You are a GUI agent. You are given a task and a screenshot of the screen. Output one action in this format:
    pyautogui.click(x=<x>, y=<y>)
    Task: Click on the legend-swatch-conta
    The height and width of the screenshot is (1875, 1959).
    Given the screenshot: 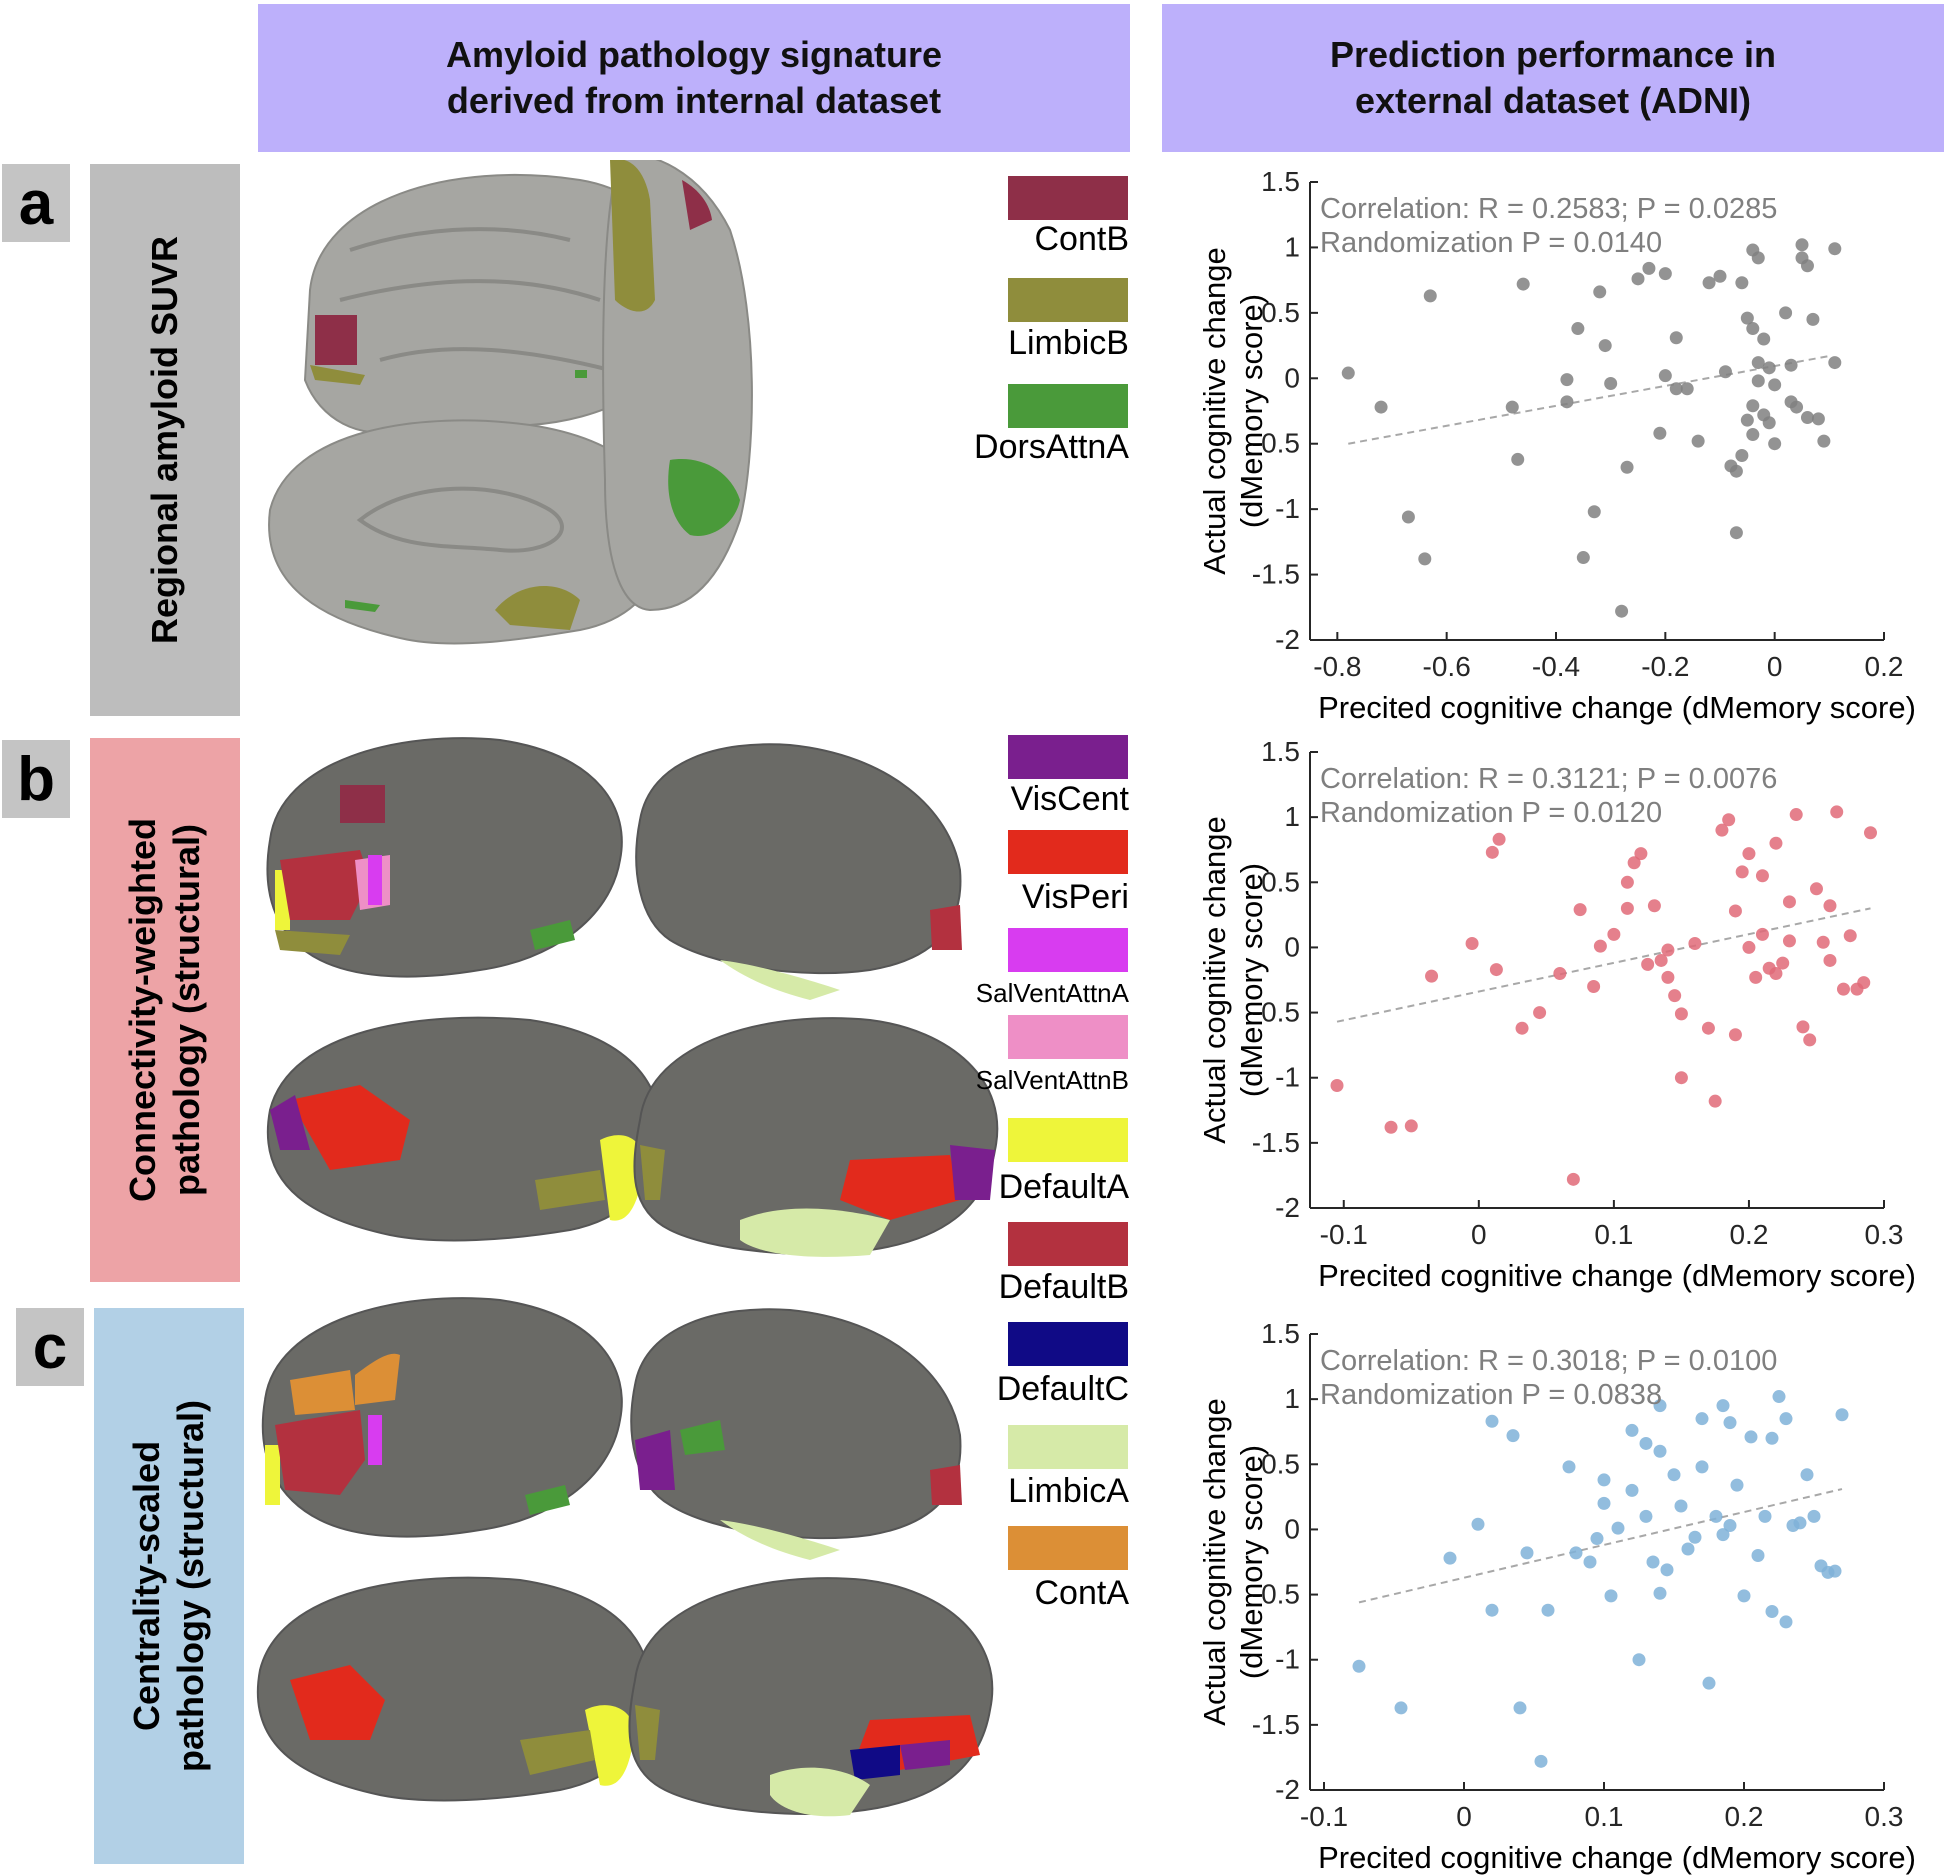 What is the action you would take?
    pyautogui.click(x=1068, y=1548)
    